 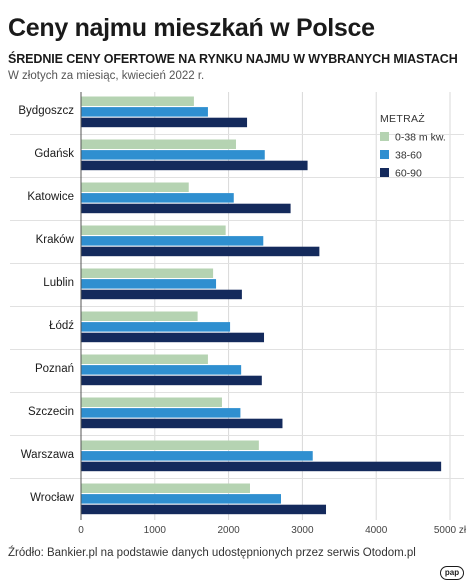 What do you see at coordinates (81, 530) in the screenshot?
I see `x-tick-label: 0` at bounding box center [81, 530].